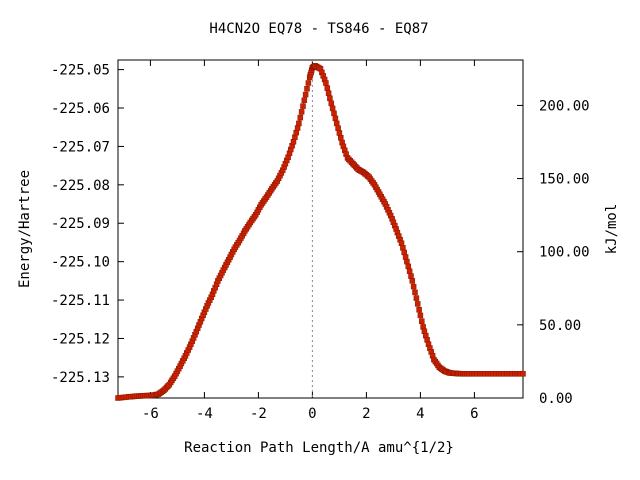 This screenshot has width=640, height=480. What do you see at coordinates (80, 186) in the screenshot?
I see `y-tick-label: -225.08` at bounding box center [80, 186].